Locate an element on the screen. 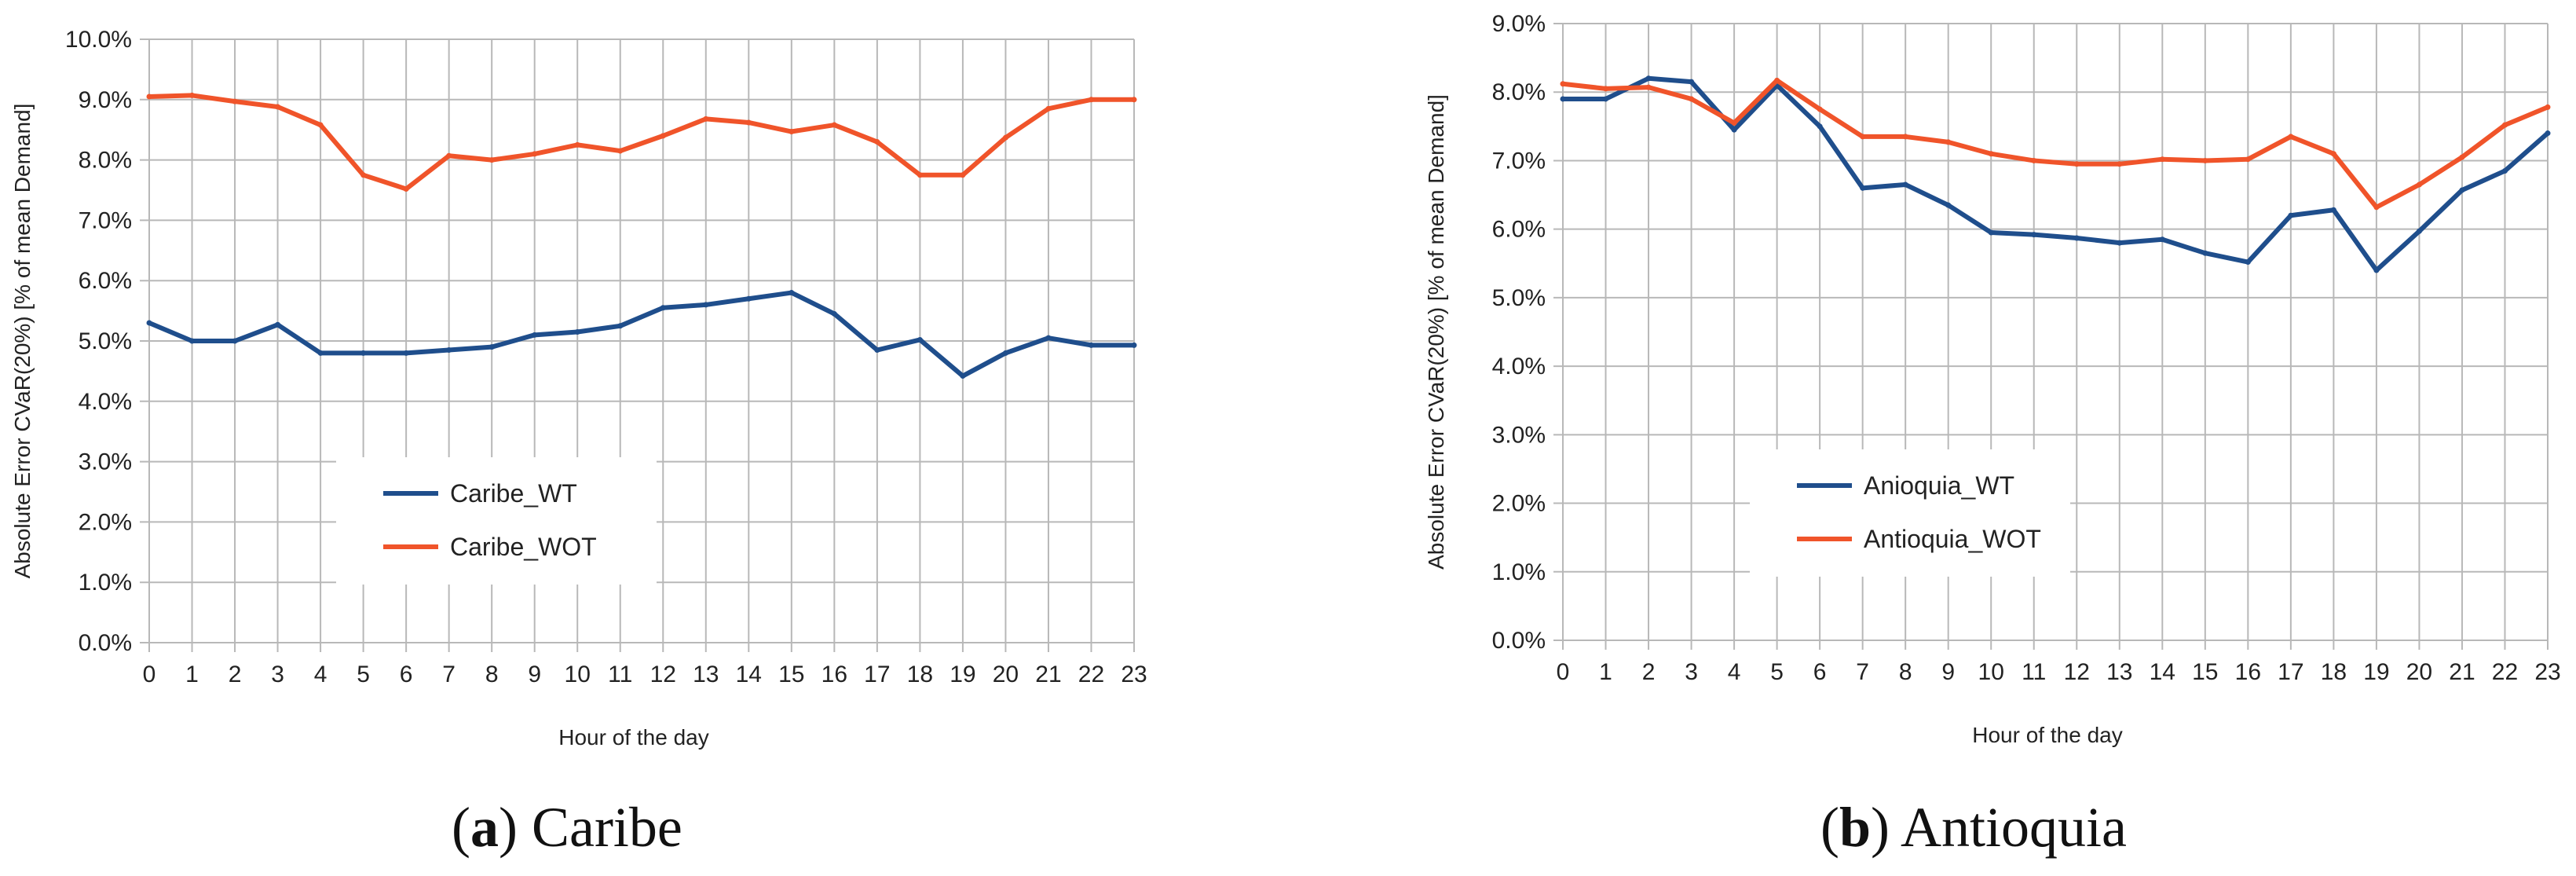 The image size is (2576, 876). y-tick-label: 7.0% is located at coordinates (1519, 161).